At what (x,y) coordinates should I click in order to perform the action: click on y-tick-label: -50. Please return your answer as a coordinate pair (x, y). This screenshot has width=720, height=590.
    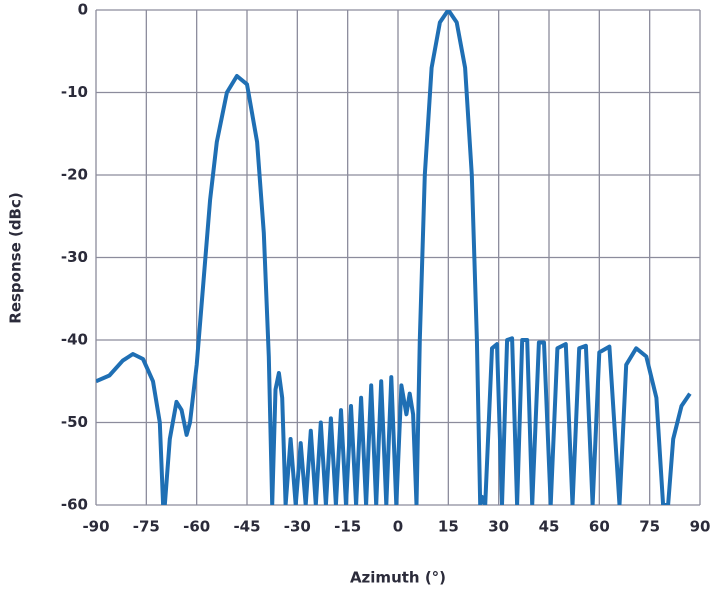
    Looking at the image, I should click on (74, 422).